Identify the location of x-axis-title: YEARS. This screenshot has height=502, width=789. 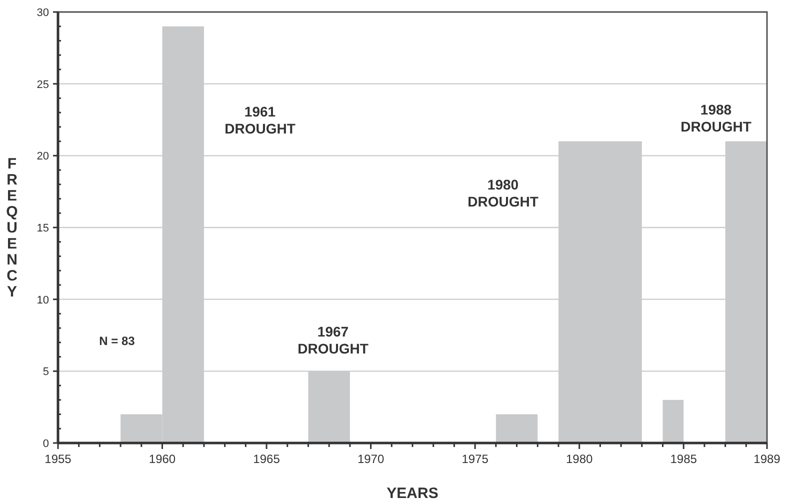
(412, 493).